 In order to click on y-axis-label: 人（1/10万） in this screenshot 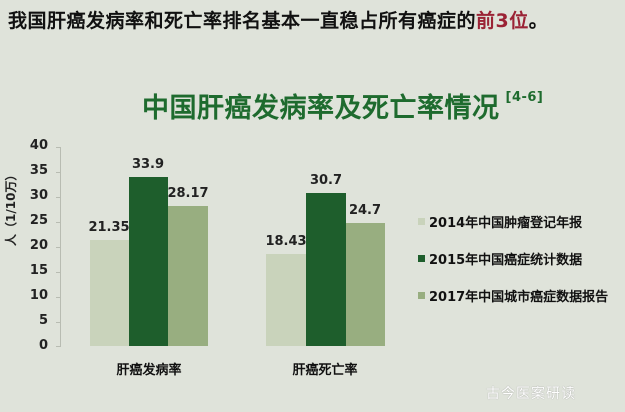, I will do `click(11, 207)`.